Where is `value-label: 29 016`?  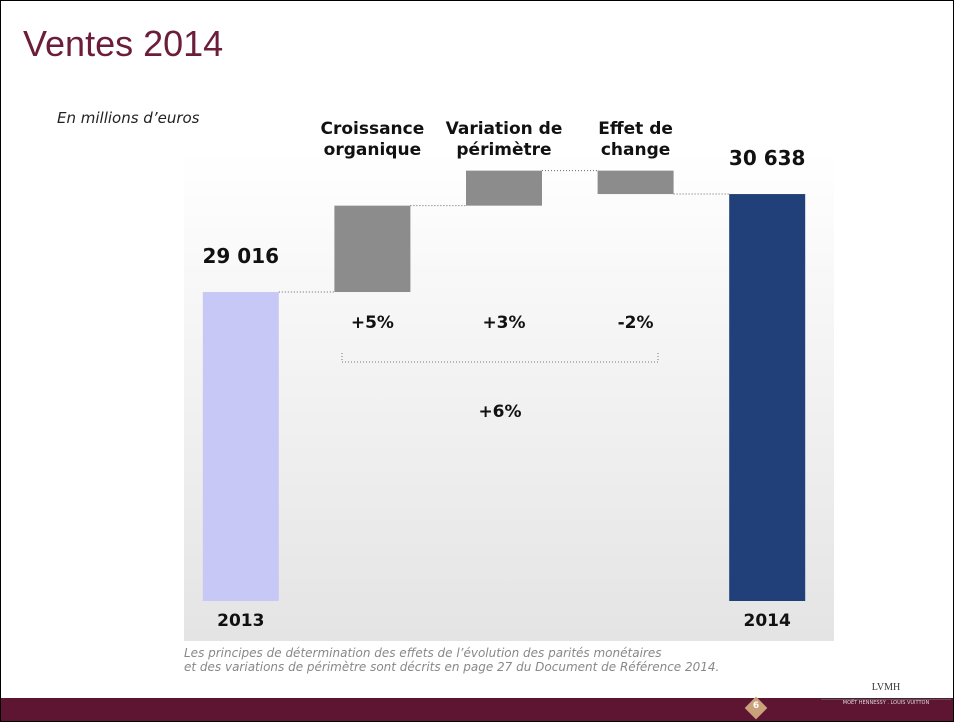 value-label: 29 016 is located at coordinates (241, 256).